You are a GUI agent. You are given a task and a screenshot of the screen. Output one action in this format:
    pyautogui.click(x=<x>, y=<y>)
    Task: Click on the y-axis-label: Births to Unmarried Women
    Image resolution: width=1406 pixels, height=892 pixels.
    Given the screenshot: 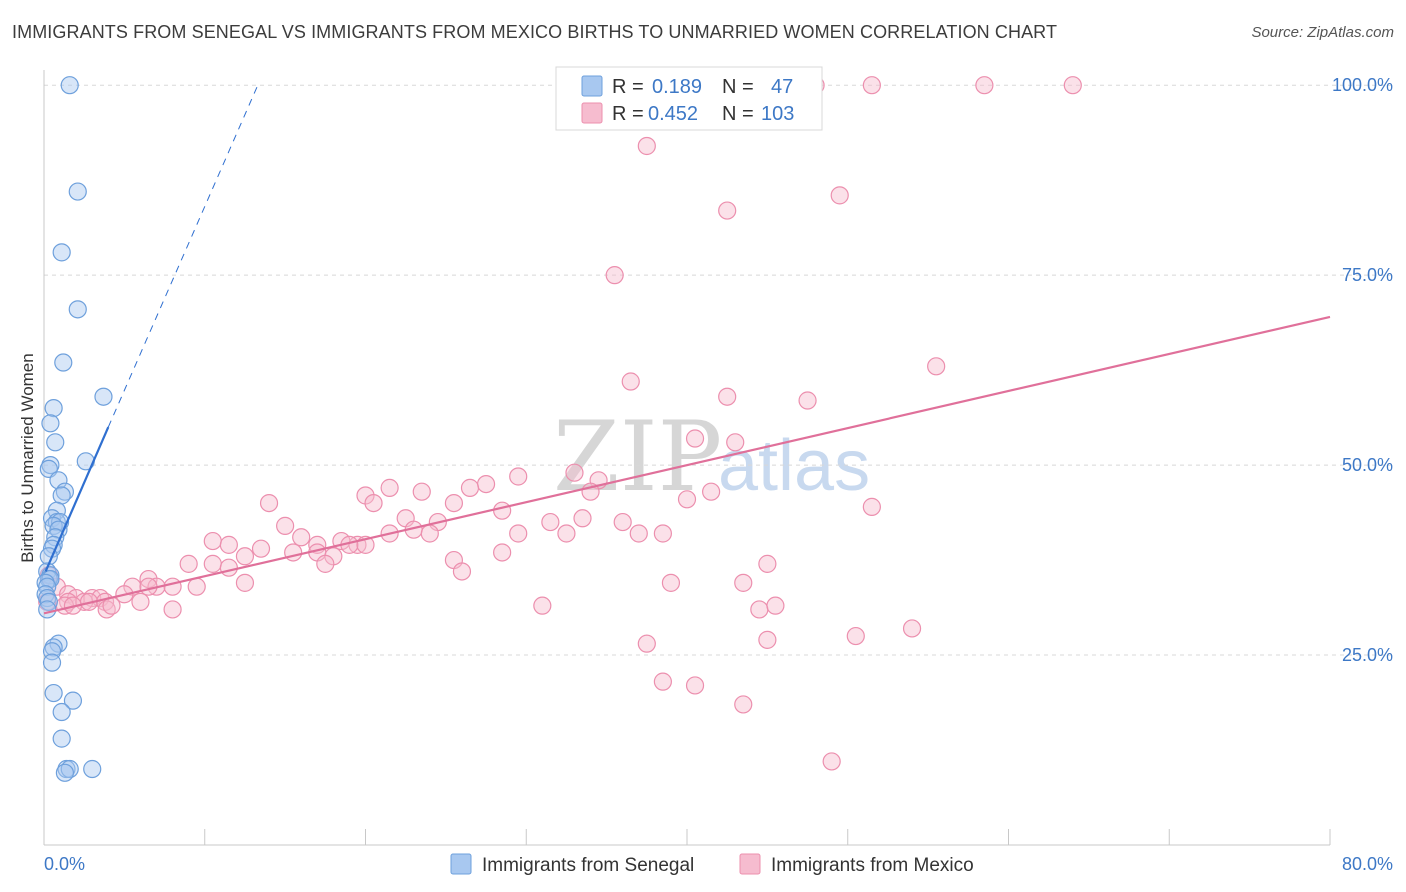 What is the action you would take?
    pyautogui.click(x=27, y=457)
    